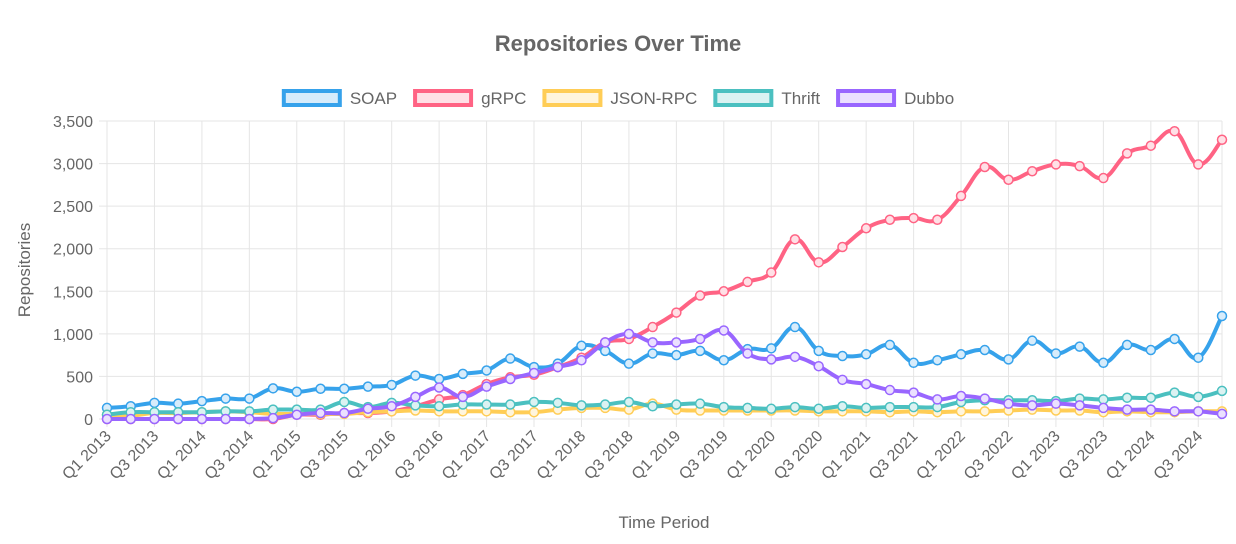 The image size is (1236, 544). What do you see at coordinates (766, 98) in the screenshot?
I see `legend-item-thrift: Thrift` at bounding box center [766, 98].